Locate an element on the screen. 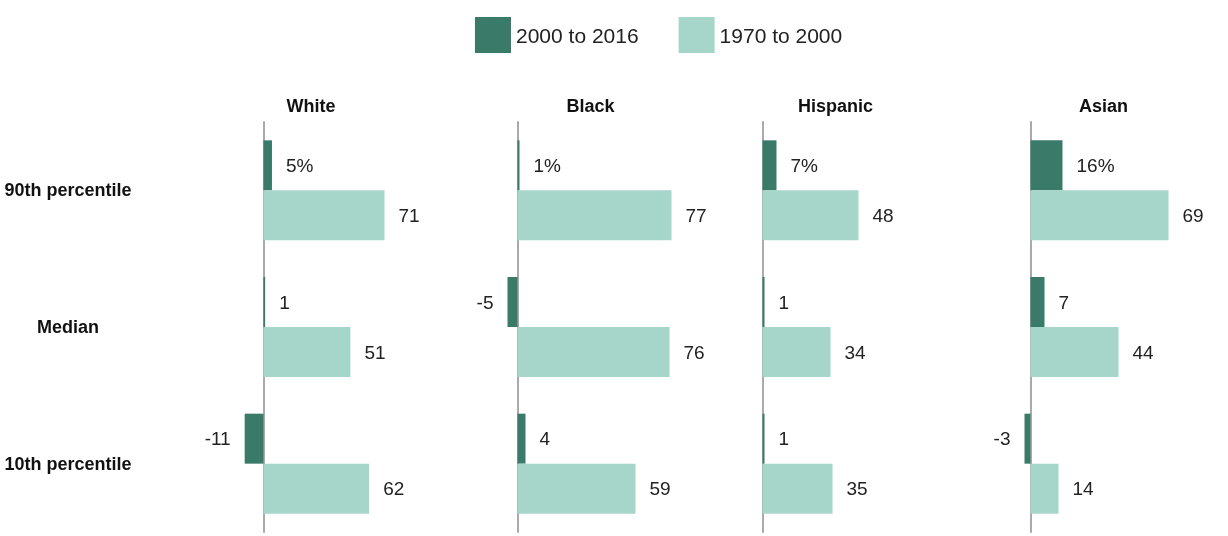 This screenshot has width=1228, height=536. data-label: 51 is located at coordinates (375, 352).